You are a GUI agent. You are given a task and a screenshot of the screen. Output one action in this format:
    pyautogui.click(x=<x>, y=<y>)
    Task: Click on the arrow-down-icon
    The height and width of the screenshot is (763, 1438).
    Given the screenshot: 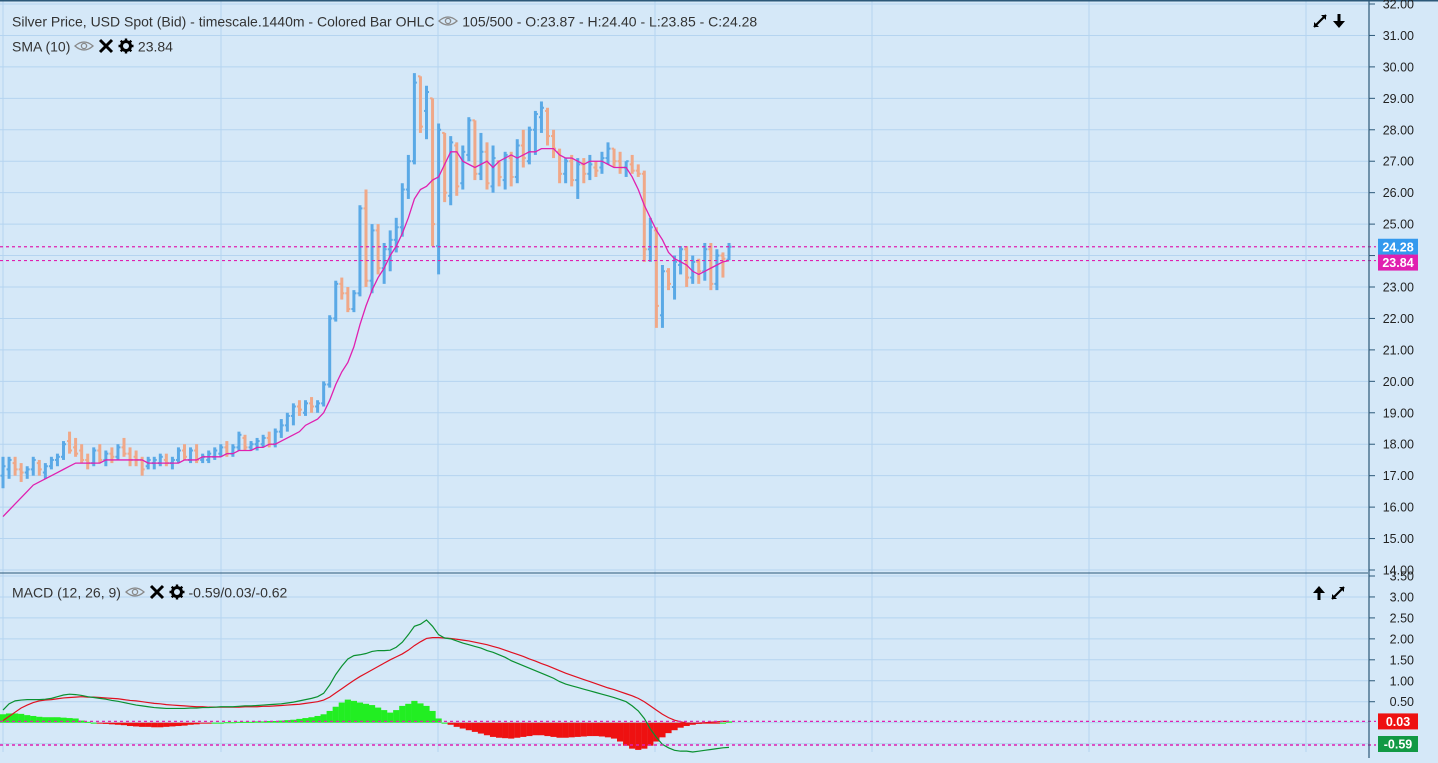 What is the action you would take?
    pyautogui.click(x=1339, y=21)
    